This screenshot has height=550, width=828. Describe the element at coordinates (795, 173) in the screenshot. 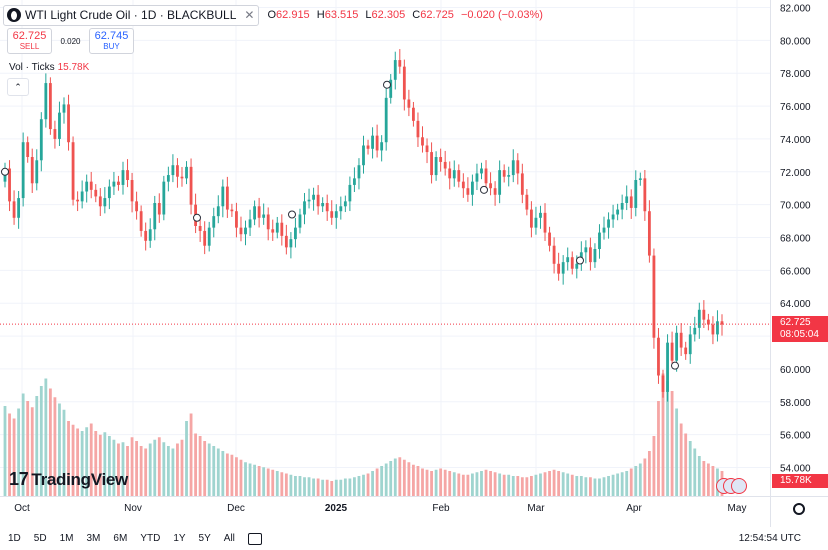

I see `price-tick-label: 72.000` at that location.